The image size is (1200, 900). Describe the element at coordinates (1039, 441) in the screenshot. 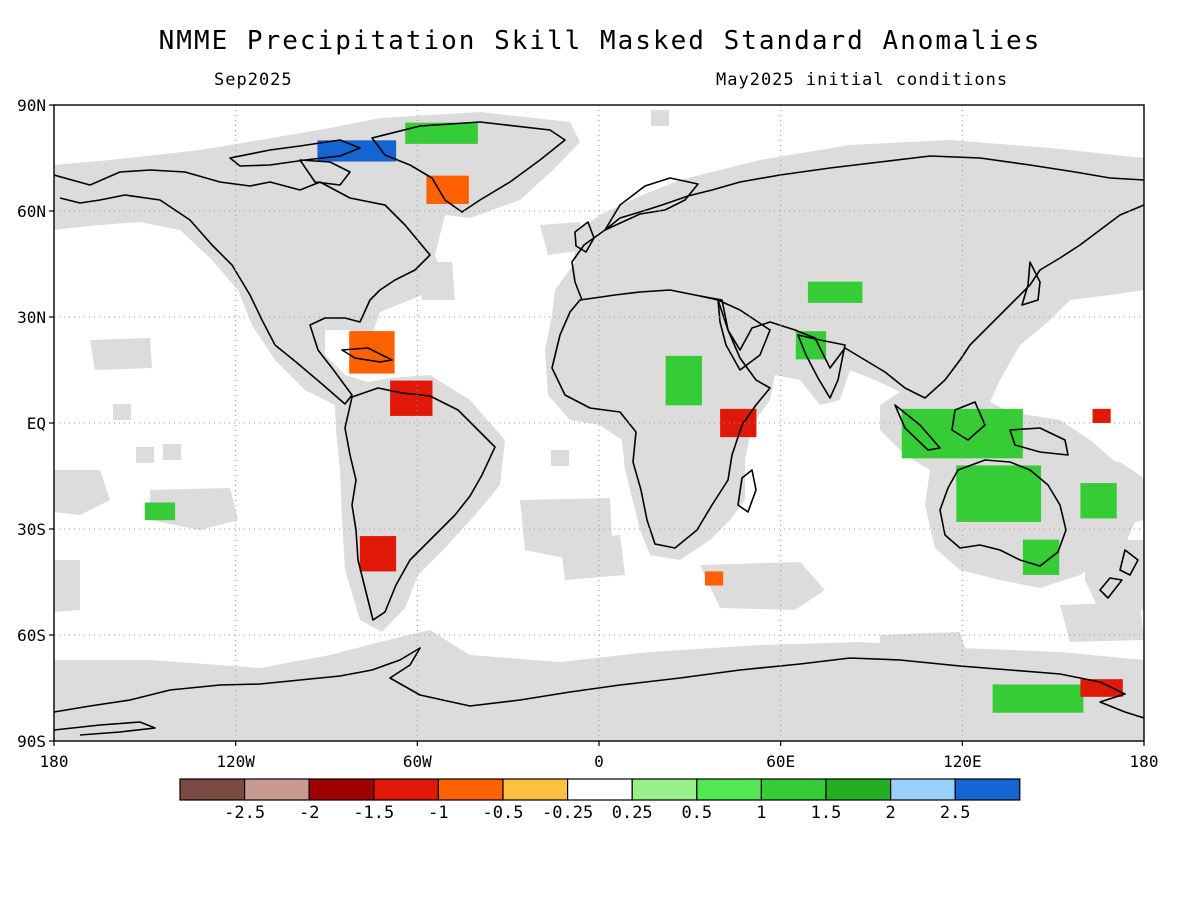

I see `coastline-new-guinea` at that location.